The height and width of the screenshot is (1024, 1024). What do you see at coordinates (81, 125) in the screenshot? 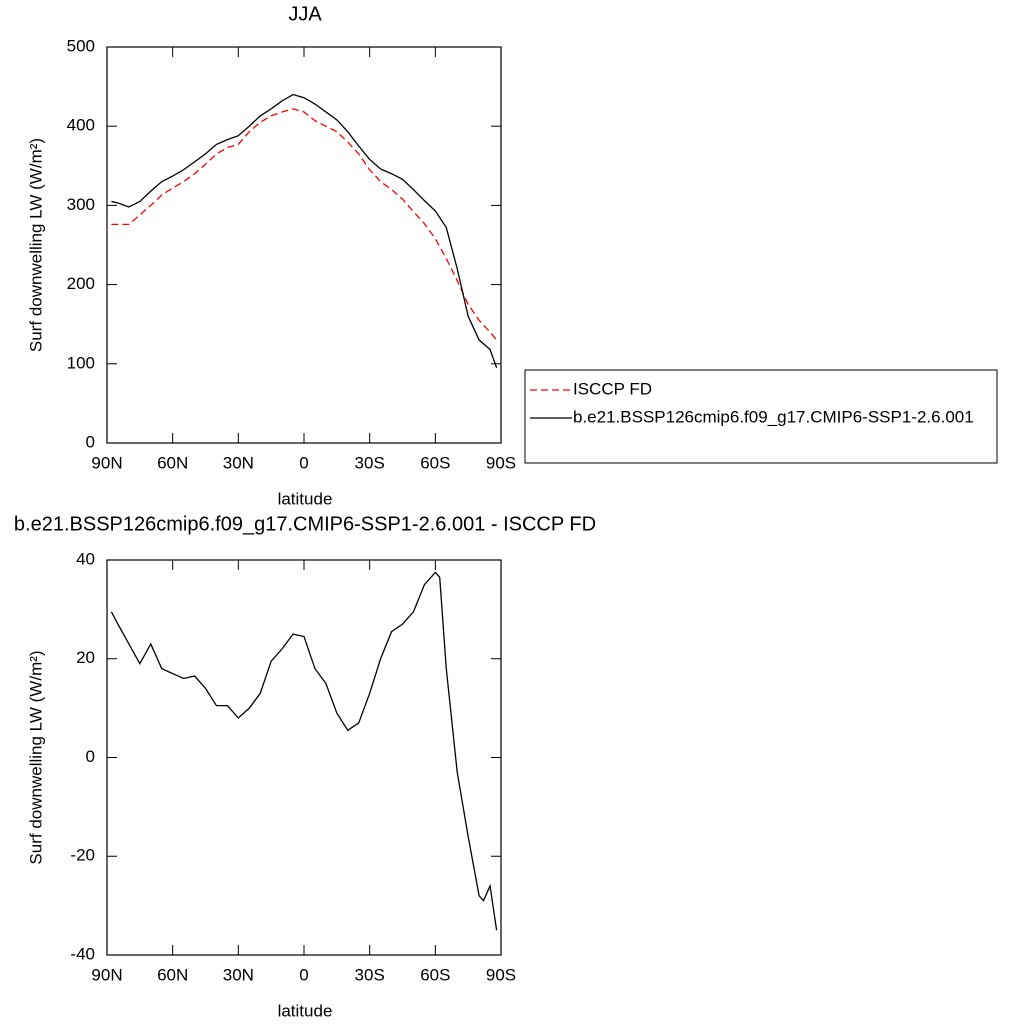
I see `y-tick-label: 400` at bounding box center [81, 125].